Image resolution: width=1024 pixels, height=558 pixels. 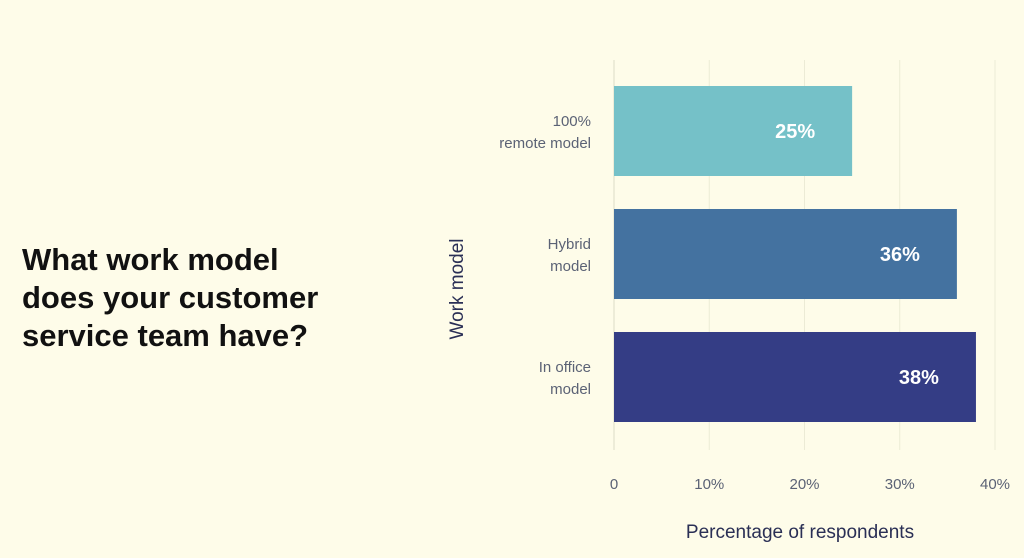 What do you see at coordinates (565, 378) in the screenshot?
I see `category-label: In office model` at bounding box center [565, 378].